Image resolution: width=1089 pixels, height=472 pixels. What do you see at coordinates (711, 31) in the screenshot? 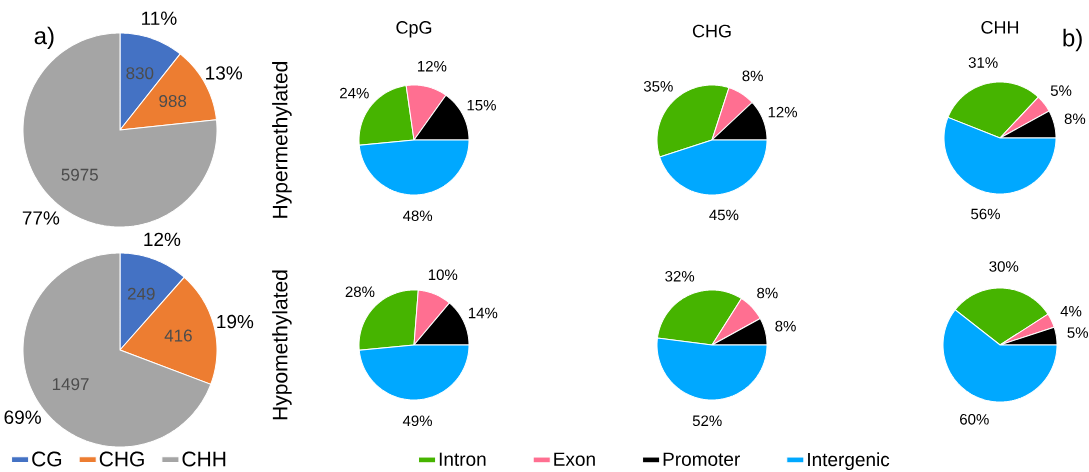
I see `chart-title: CHG` at bounding box center [711, 31].